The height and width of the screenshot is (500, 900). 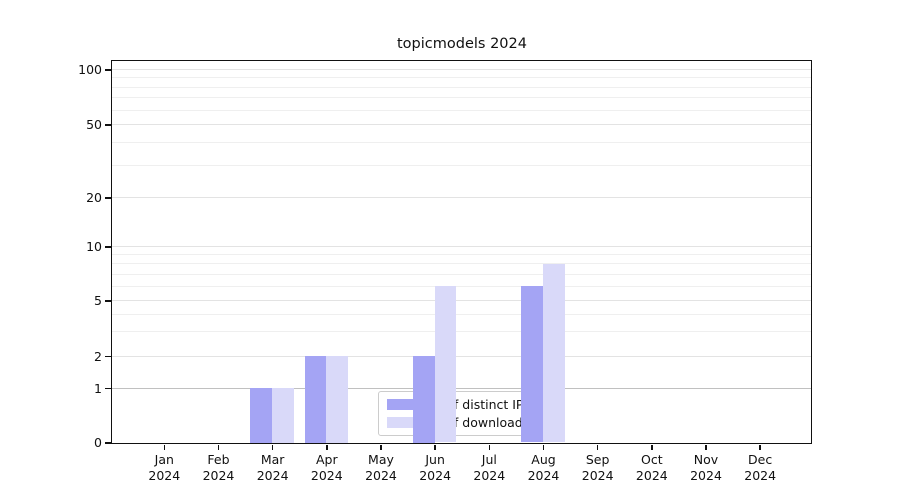 What do you see at coordinates (459, 404) in the screenshot?
I see `legend-item-distinct-ips: Nb of distinct IPs` at bounding box center [459, 404].